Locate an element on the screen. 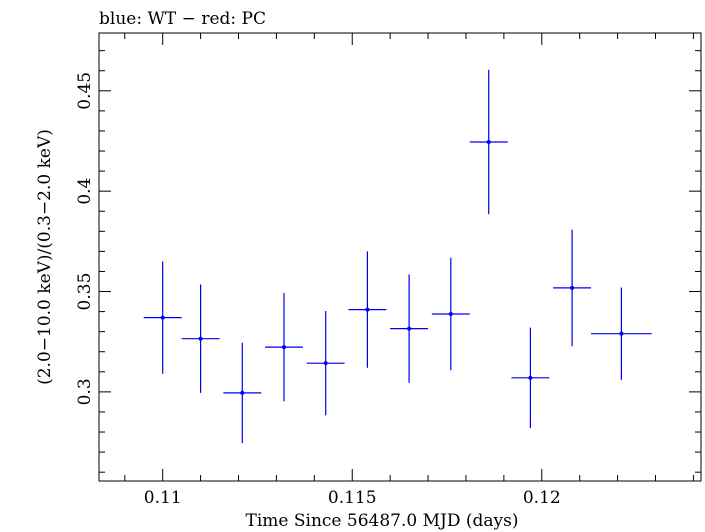  x-axis-label: Time Since 56487.0 MJD (days) is located at coordinates (382, 521).